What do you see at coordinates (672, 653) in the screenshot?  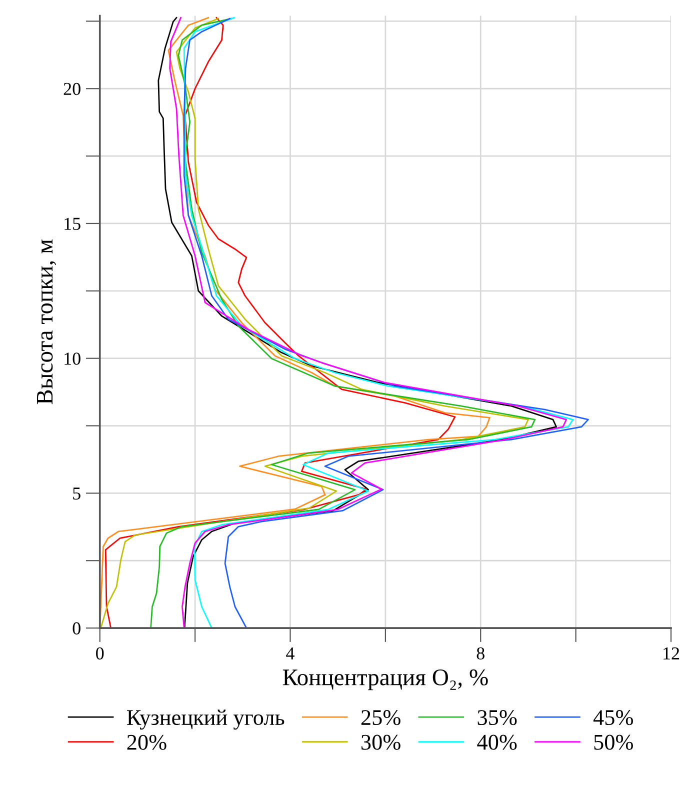 I see `x-tick-label: 12` at bounding box center [672, 653].